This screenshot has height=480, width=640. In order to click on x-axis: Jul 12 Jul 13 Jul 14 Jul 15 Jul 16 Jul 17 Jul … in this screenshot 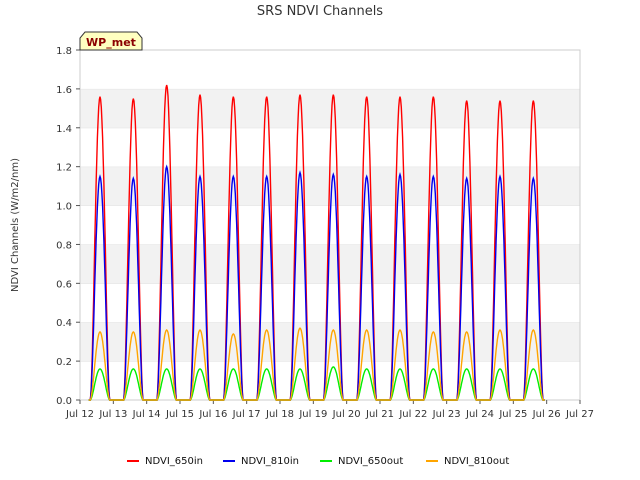, I will do `click(329, 410)`.